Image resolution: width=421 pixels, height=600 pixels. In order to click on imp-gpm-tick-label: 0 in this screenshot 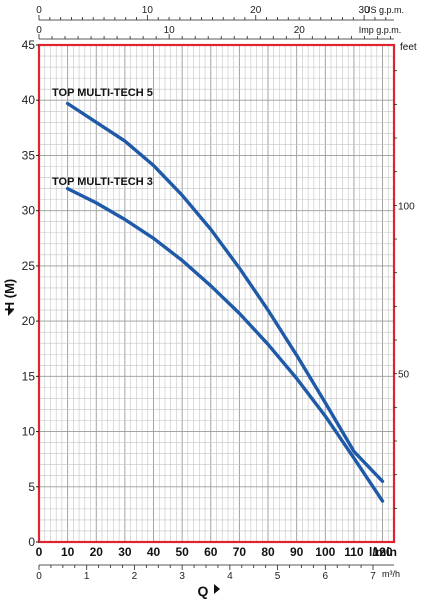, I will do `click(39, 30)`.